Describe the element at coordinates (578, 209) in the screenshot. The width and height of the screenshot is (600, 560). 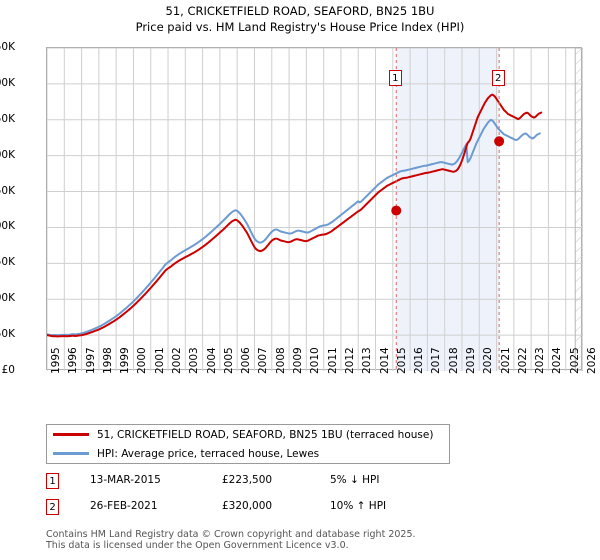
I see `no-data-band` at that location.